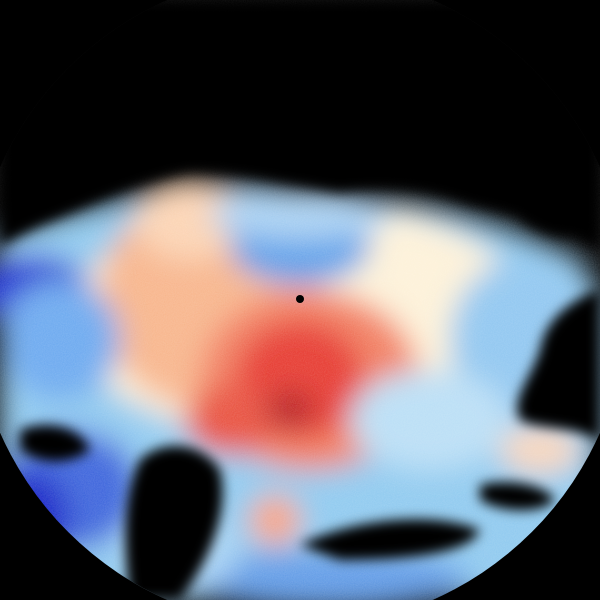 This screenshot has height=600, width=600. I want to click on radar-site, so click(300, 299).